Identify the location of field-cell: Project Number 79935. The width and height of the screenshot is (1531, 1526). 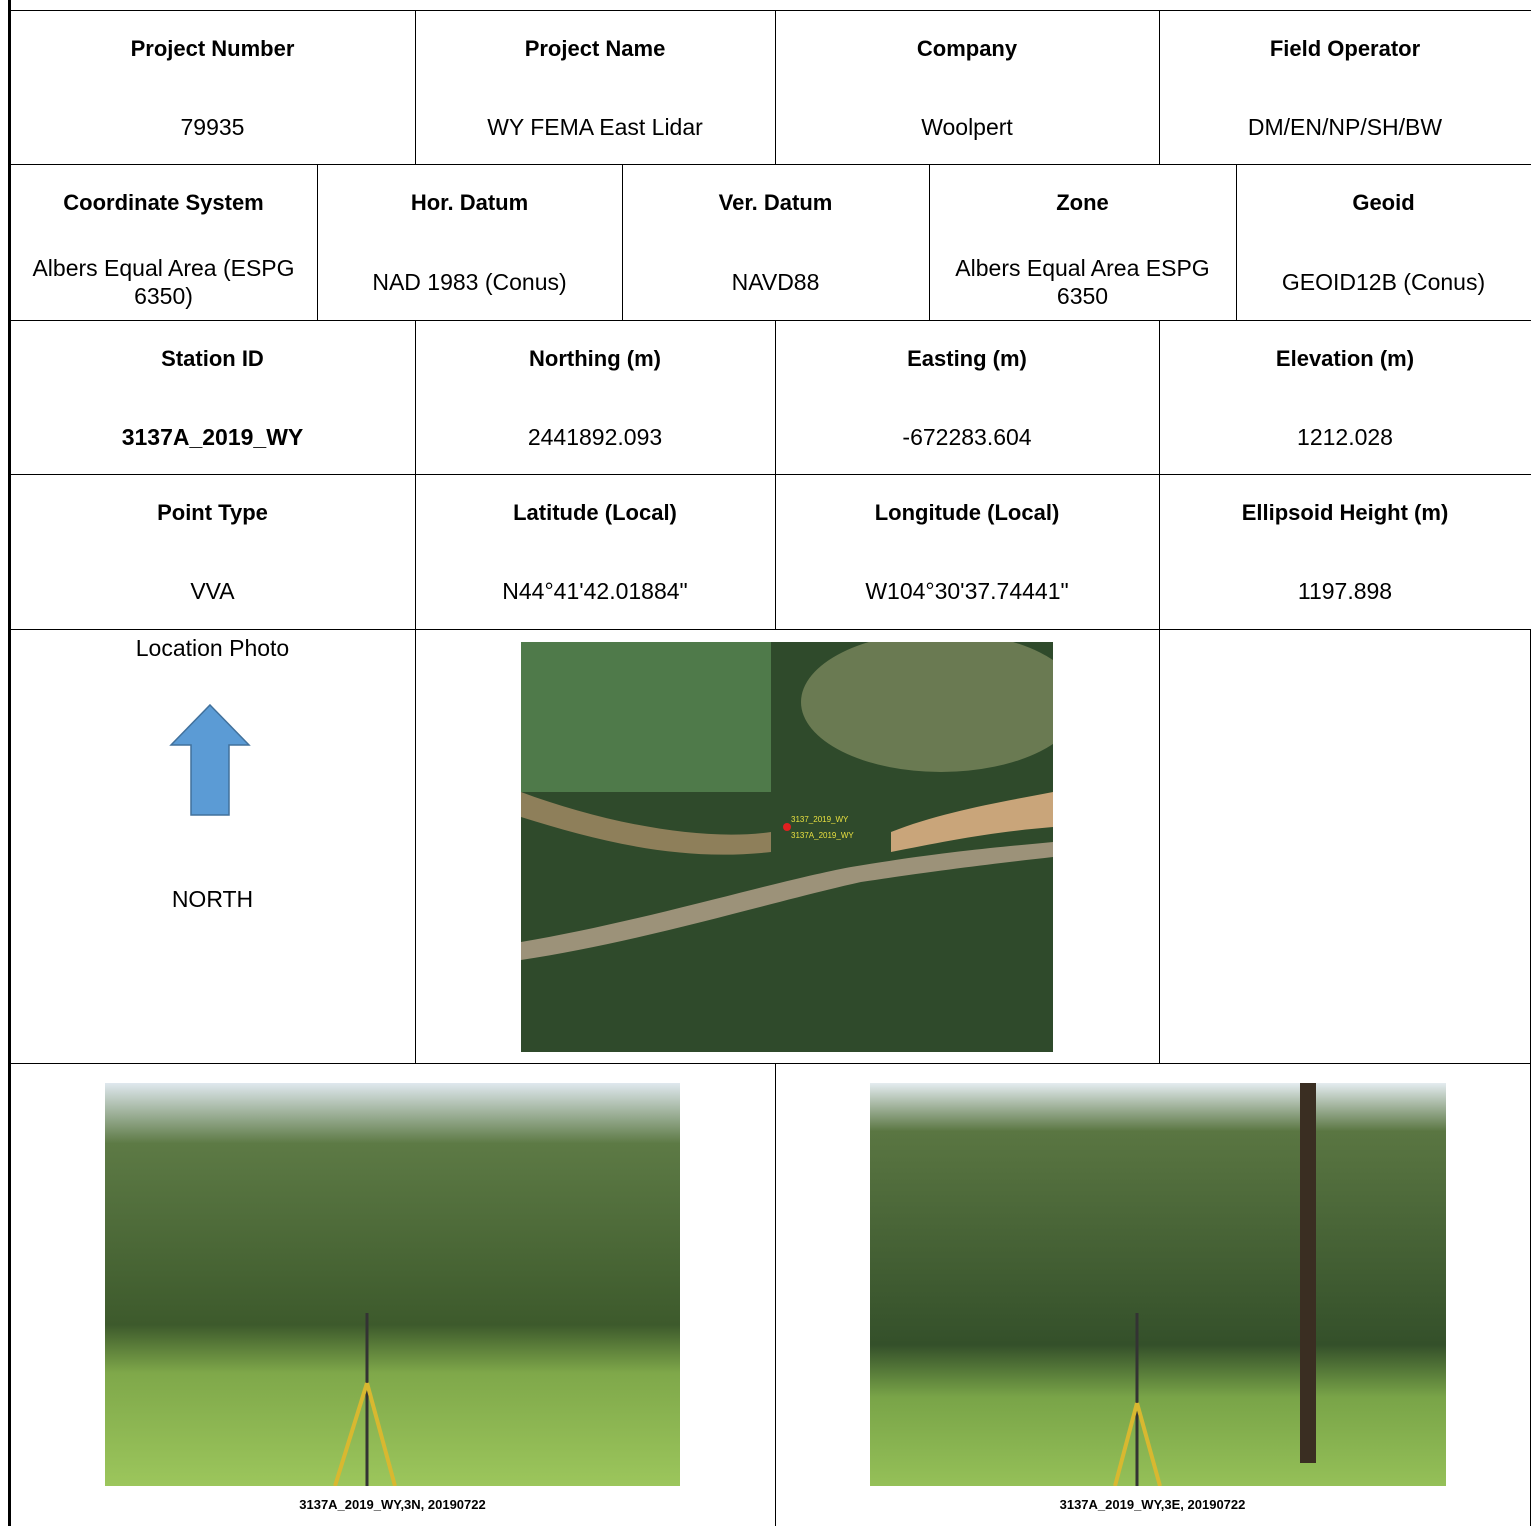
(213, 87).